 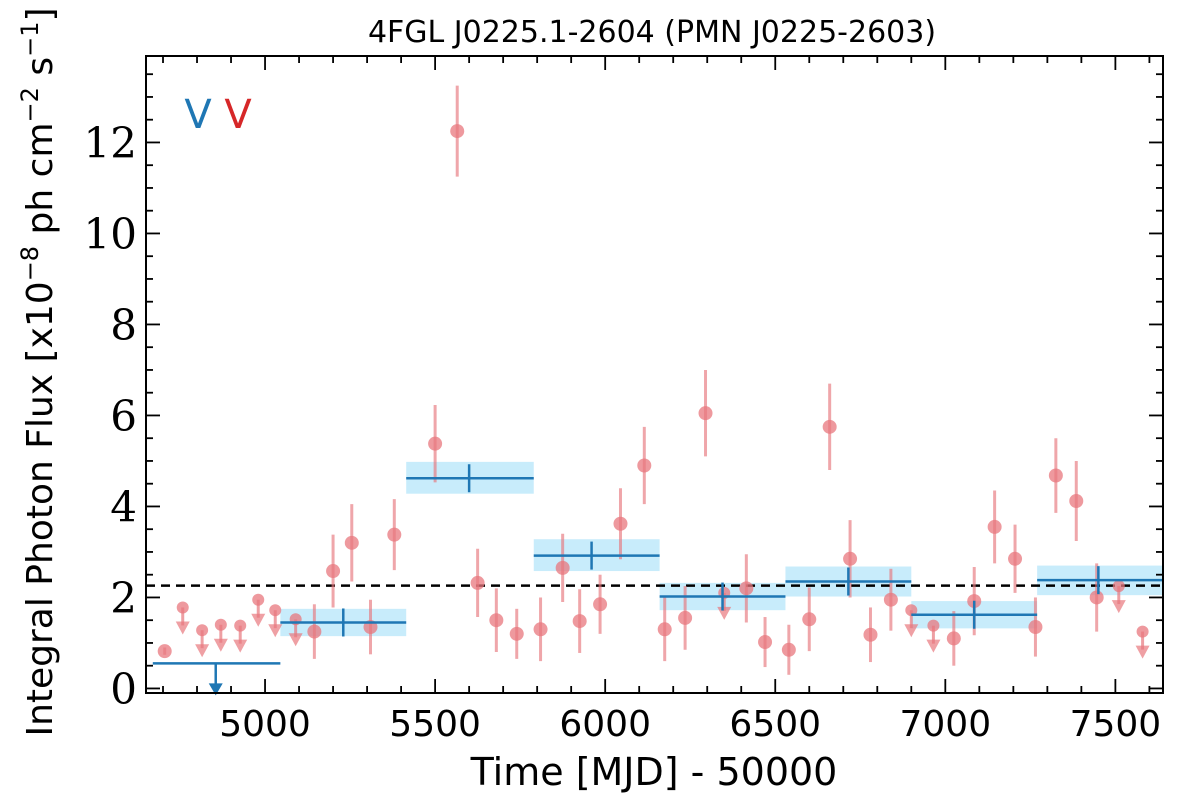 What do you see at coordinates (238, 115) in the screenshot?
I see `legend-marker-monthly: V` at bounding box center [238, 115].